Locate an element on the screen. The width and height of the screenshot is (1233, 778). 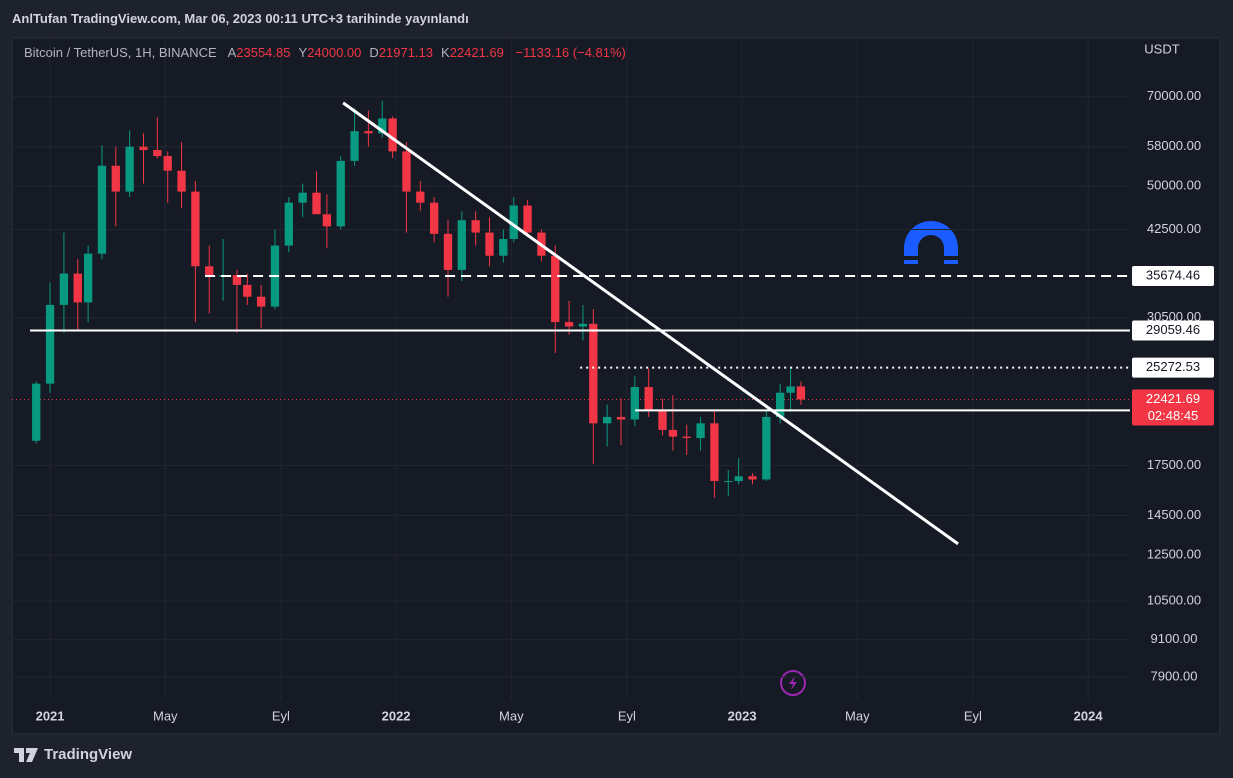
y-tick-label: 9100.00 is located at coordinates (1174, 638).